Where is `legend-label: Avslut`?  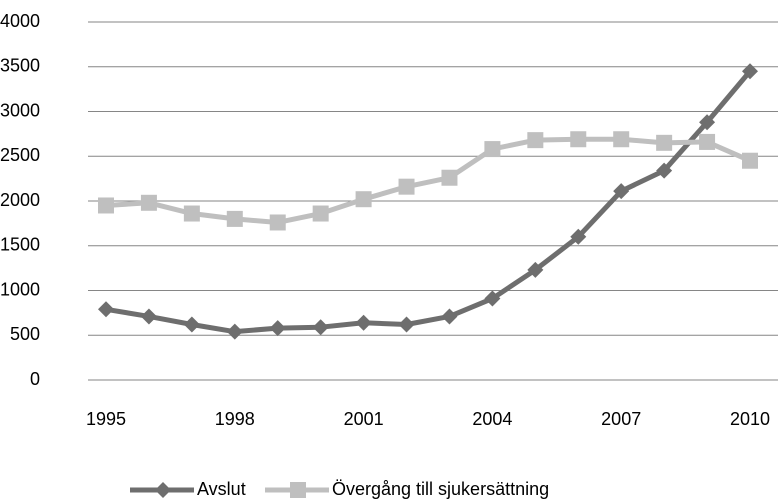
legend-label: Avslut is located at coordinates (221, 489).